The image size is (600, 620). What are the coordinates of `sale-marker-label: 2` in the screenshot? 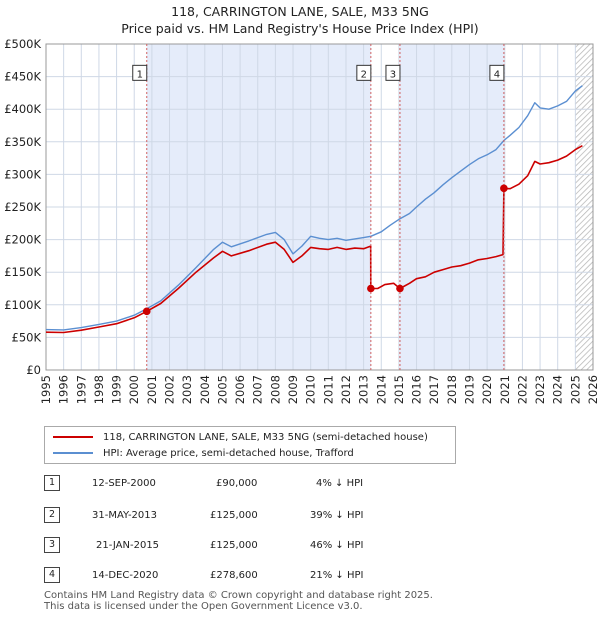 It's located at (364, 74).